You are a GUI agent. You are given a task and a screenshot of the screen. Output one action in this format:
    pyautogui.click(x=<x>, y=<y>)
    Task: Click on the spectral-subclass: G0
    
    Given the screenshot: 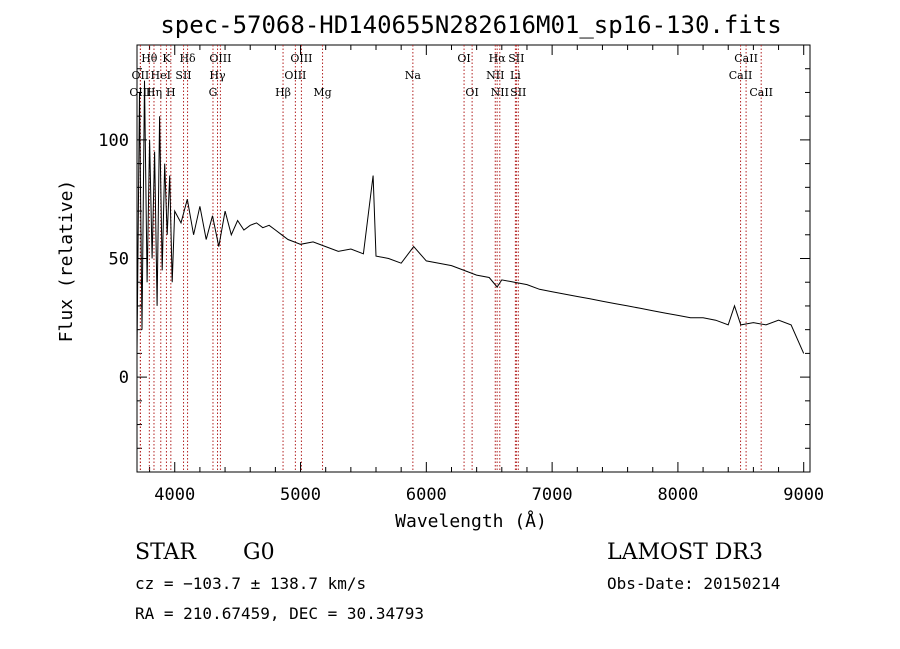 What is the action you would take?
    pyautogui.click(x=259, y=552)
    